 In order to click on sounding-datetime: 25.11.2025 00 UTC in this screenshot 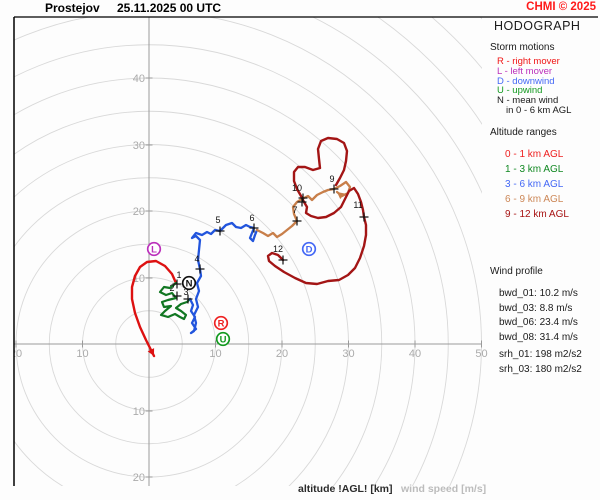, I will do `click(169, 8)`.